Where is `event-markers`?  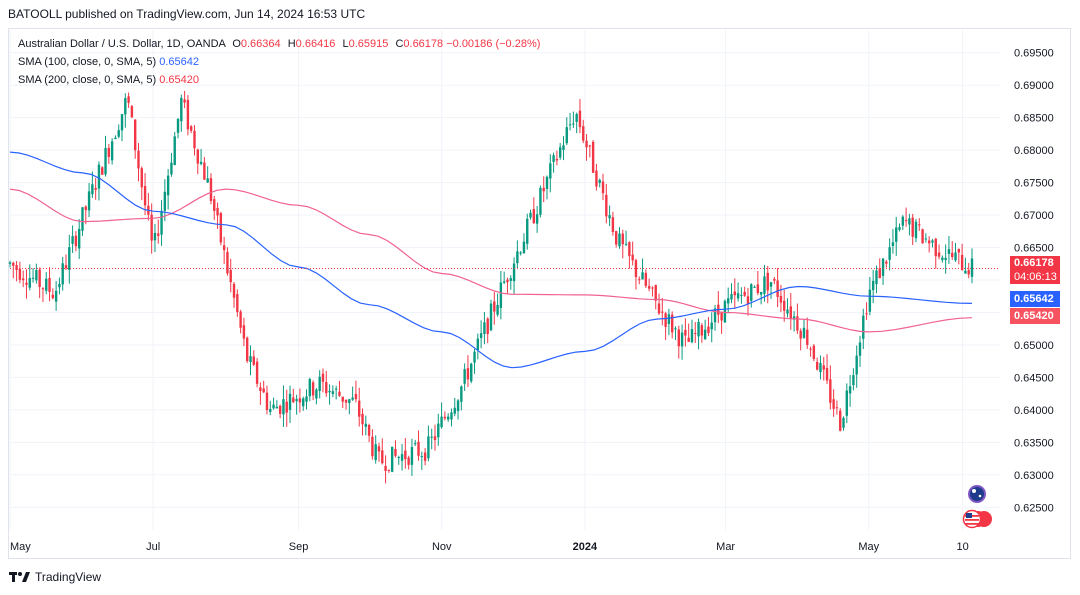
event-markers is located at coordinates (975, 506).